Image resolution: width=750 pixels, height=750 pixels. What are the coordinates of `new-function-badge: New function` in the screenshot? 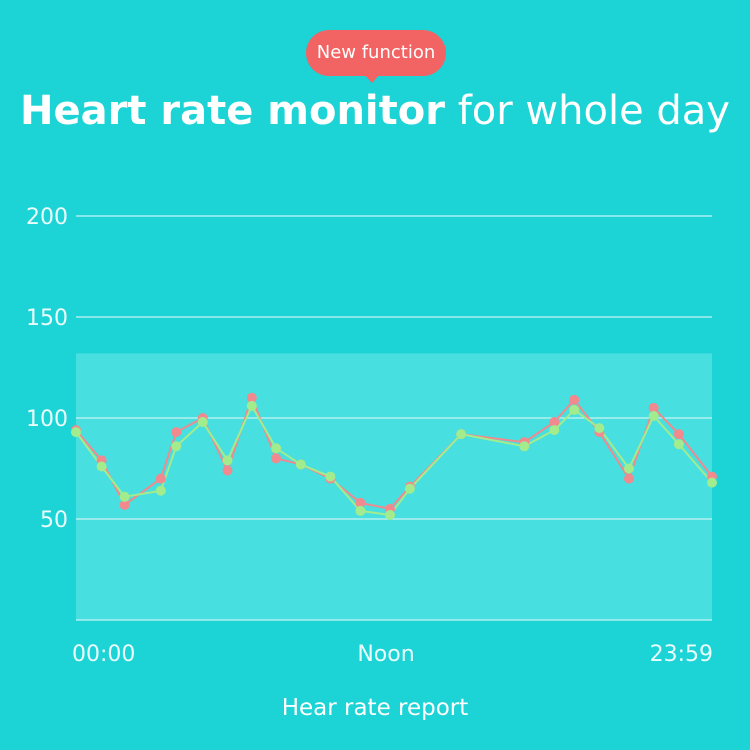 It's located at (376, 53).